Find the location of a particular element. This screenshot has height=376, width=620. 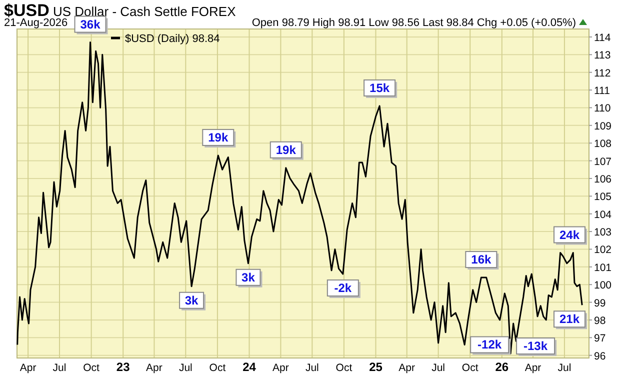

annotation: -13k is located at coordinates (536, 346).